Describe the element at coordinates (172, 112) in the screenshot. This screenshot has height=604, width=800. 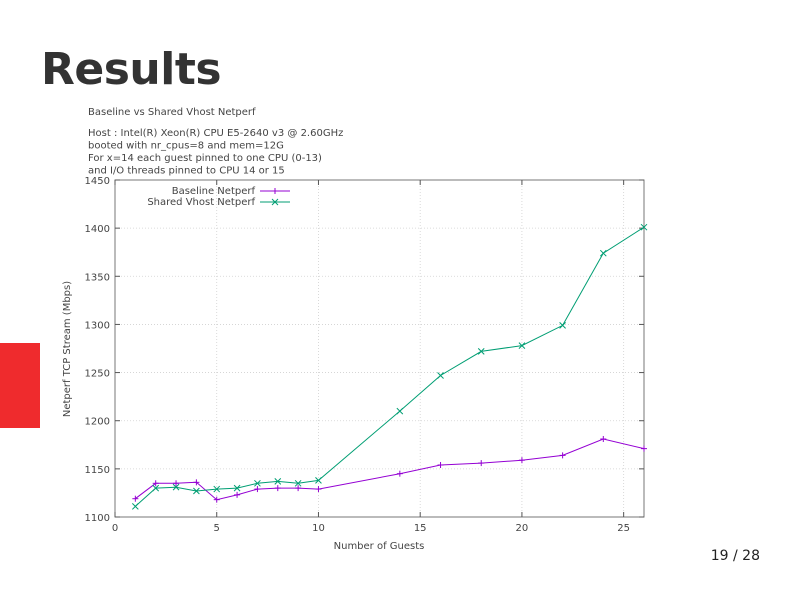
I see `chart-title: Baseline vs Shared Vhost Netperf` at that location.